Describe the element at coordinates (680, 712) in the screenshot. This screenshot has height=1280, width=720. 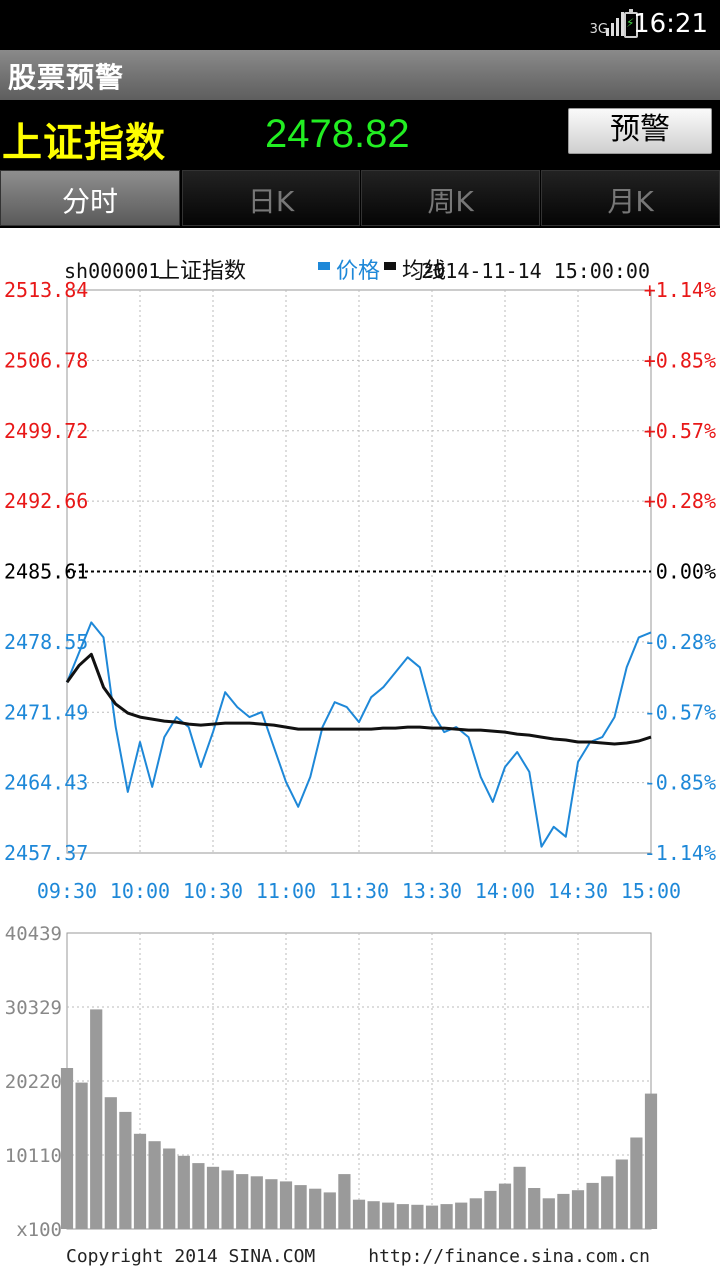
I see `y-right-tick-label: -0.57%` at that location.